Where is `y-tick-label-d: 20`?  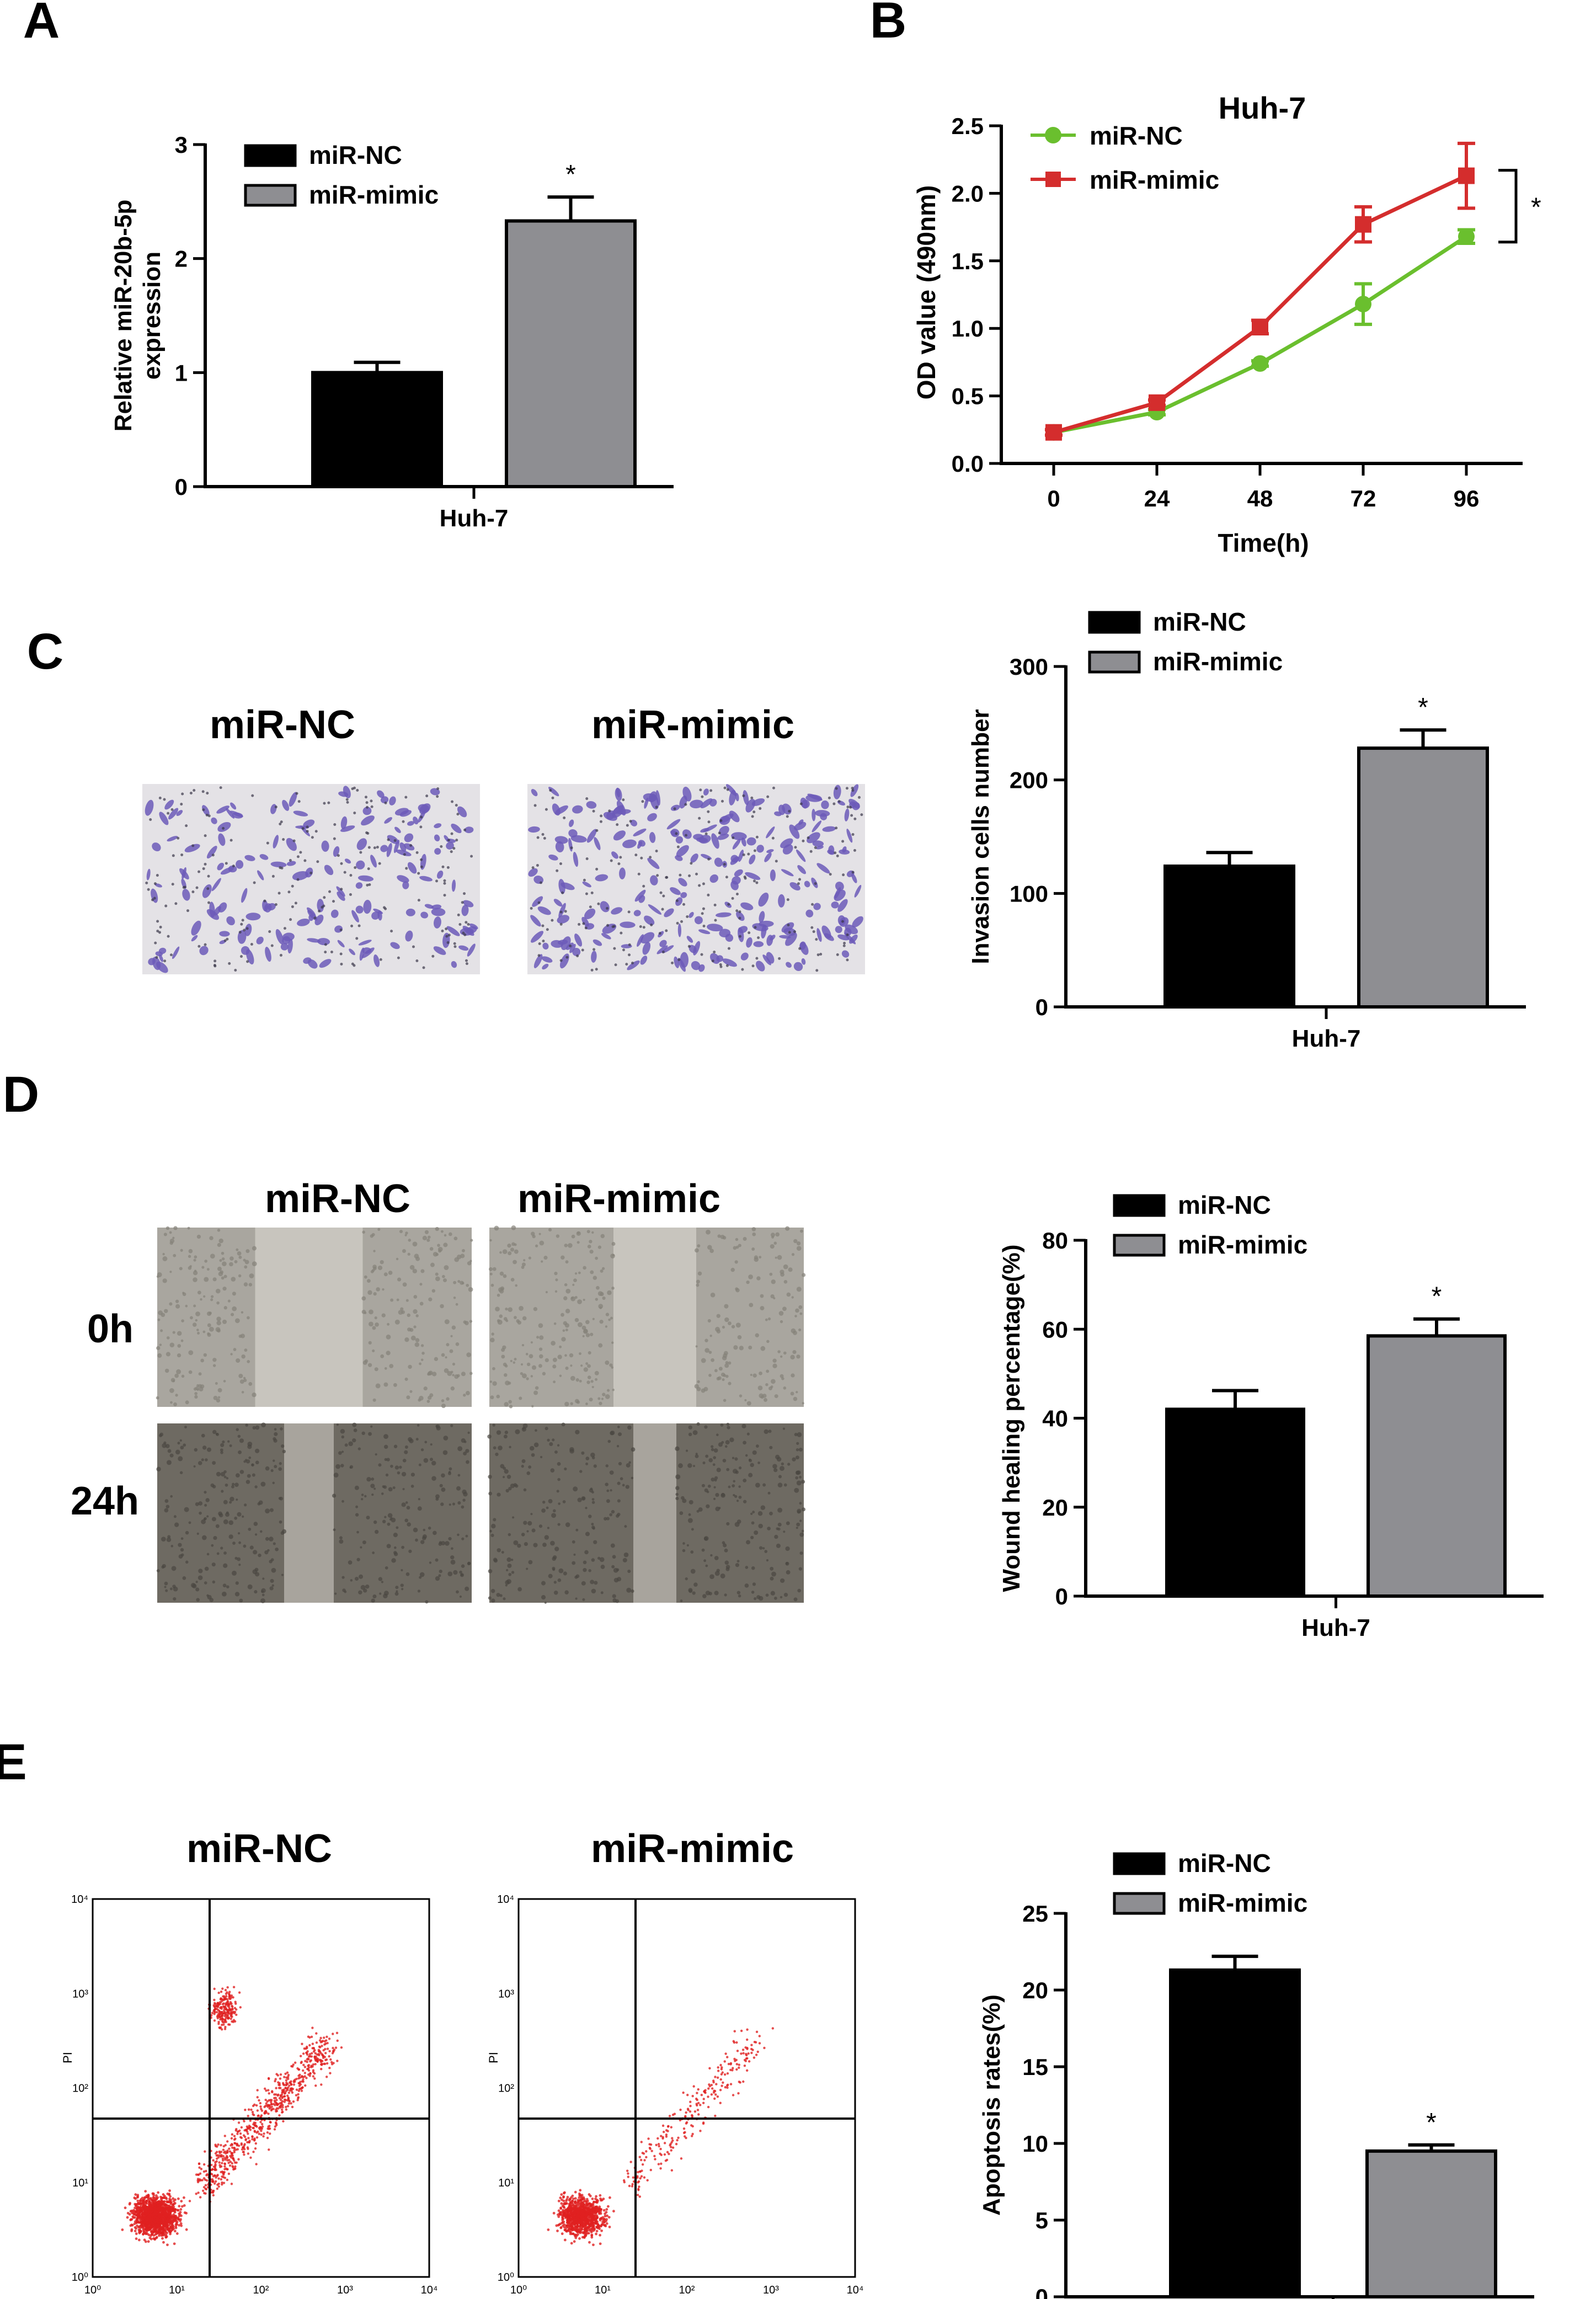
y-tick-label-d: 20 is located at coordinates (1055, 1508).